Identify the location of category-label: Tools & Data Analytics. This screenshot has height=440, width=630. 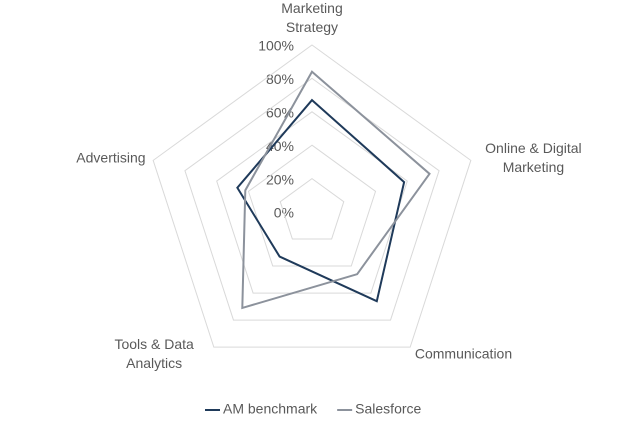
(154, 353).